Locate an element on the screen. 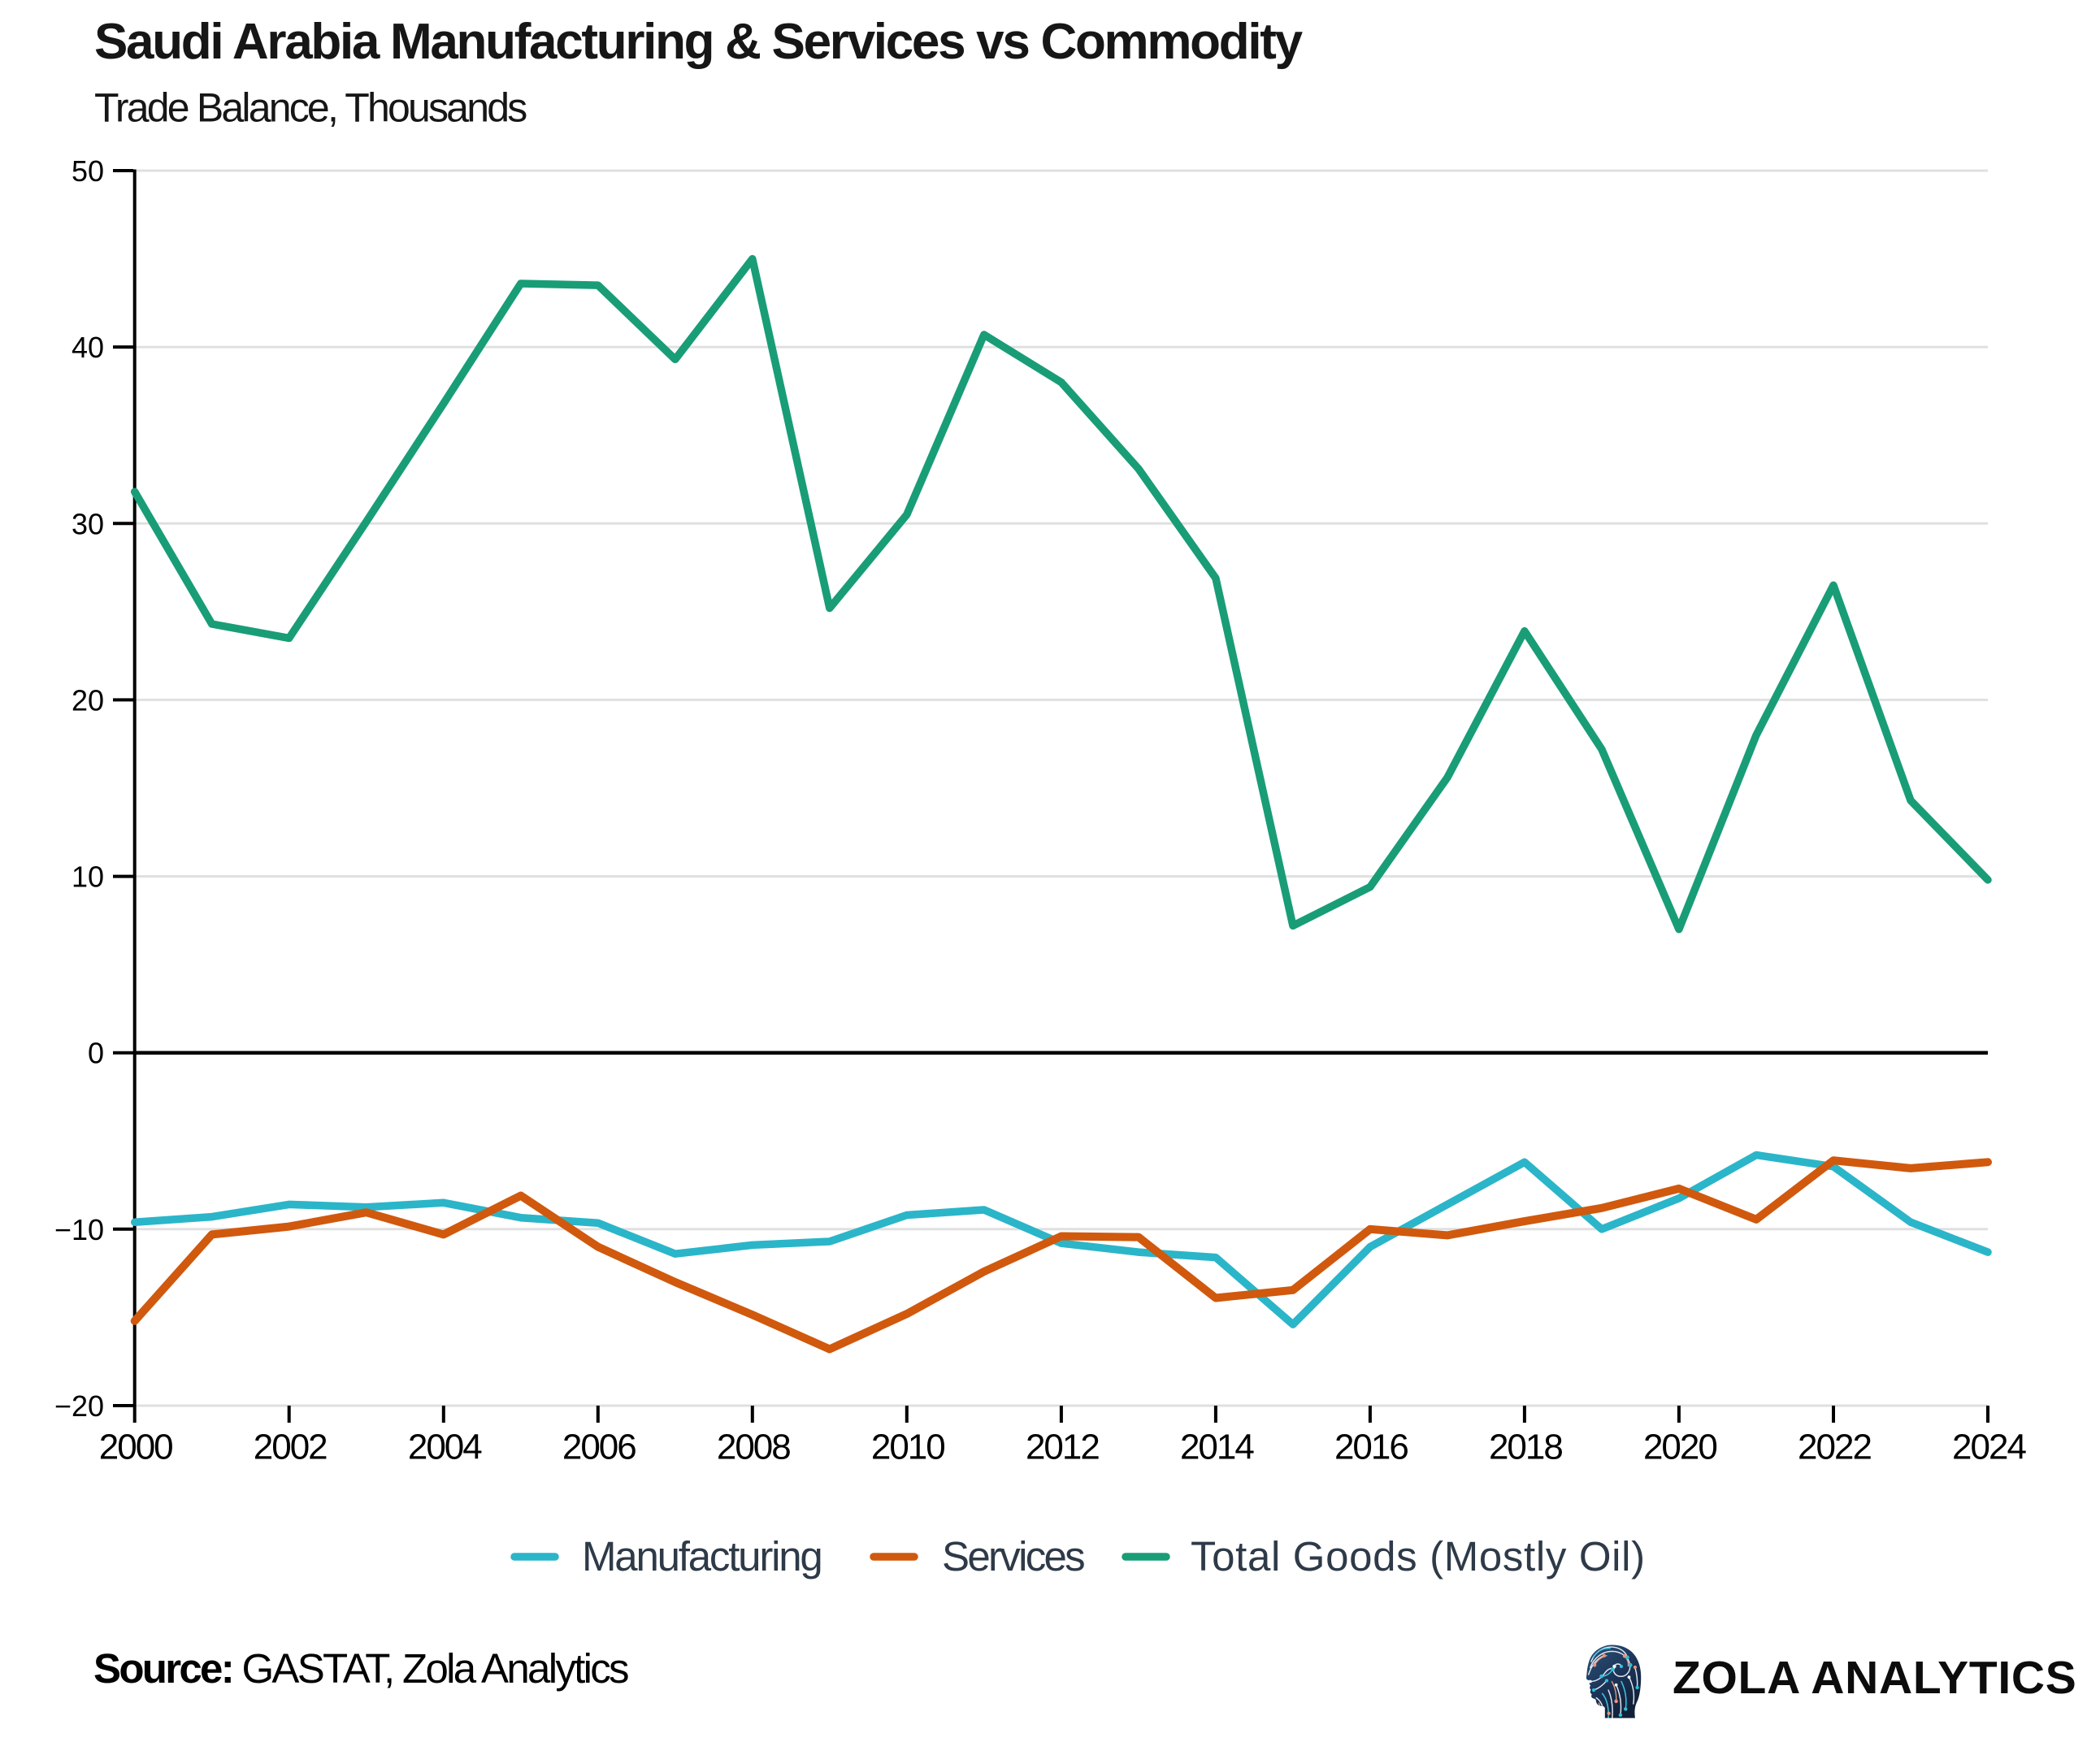 This screenshot has height=1742, width=2100. svg-text: Services is located at coordinates (1013, 1557).